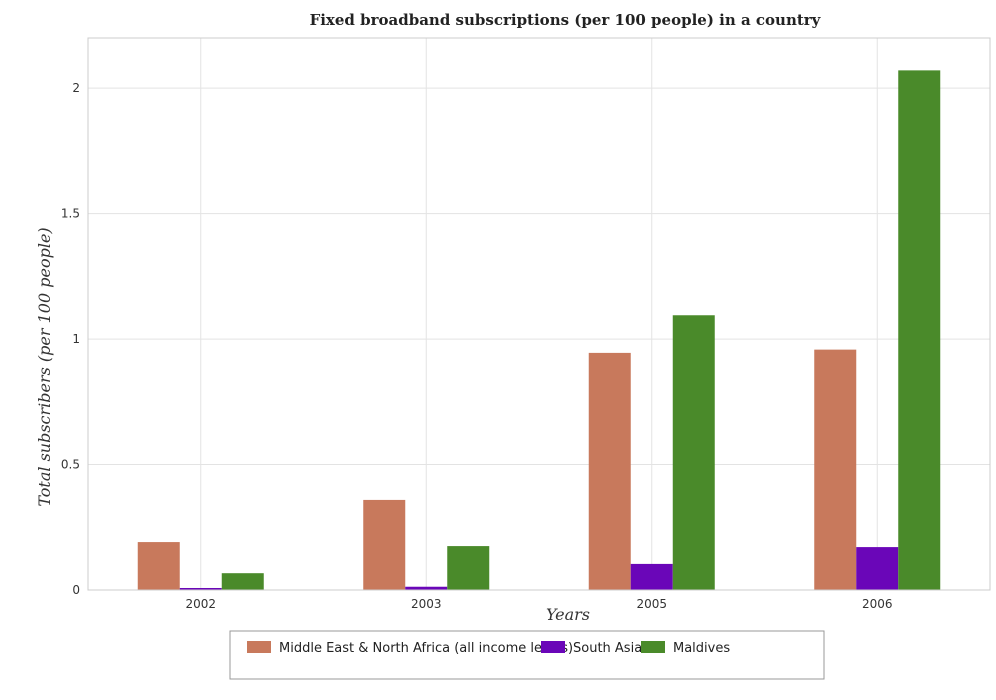 The height and width of the screenshot is (700, 996). Describe the element at coordinates (70, 214) in the screenshot. I see `y-tick-label: 1.5` at that location.